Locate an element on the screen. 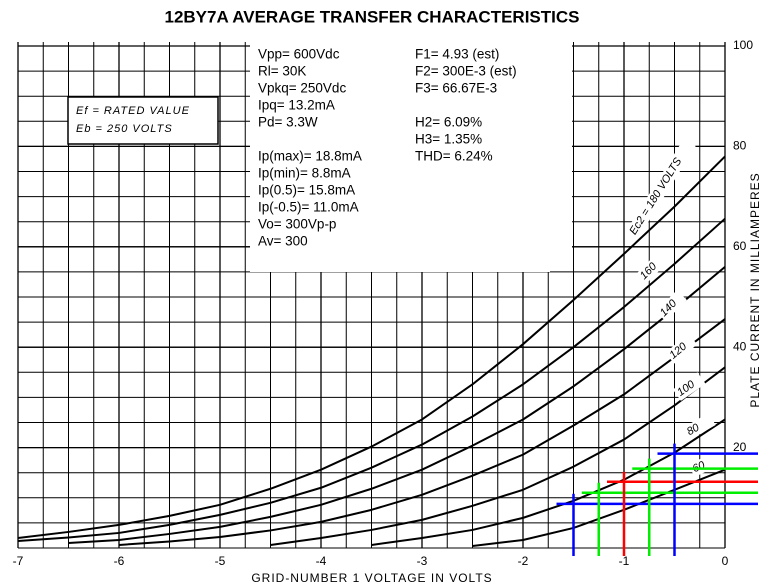  y-tick-label: 80 is located at coordinates (740, 146).